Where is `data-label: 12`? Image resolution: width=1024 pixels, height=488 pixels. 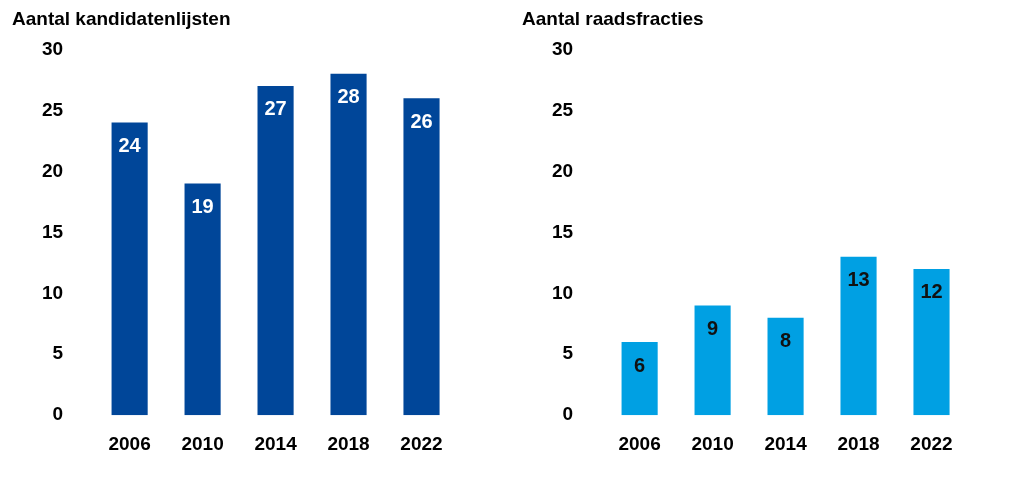 data-label: 12 is located at coordinates (931, 291).